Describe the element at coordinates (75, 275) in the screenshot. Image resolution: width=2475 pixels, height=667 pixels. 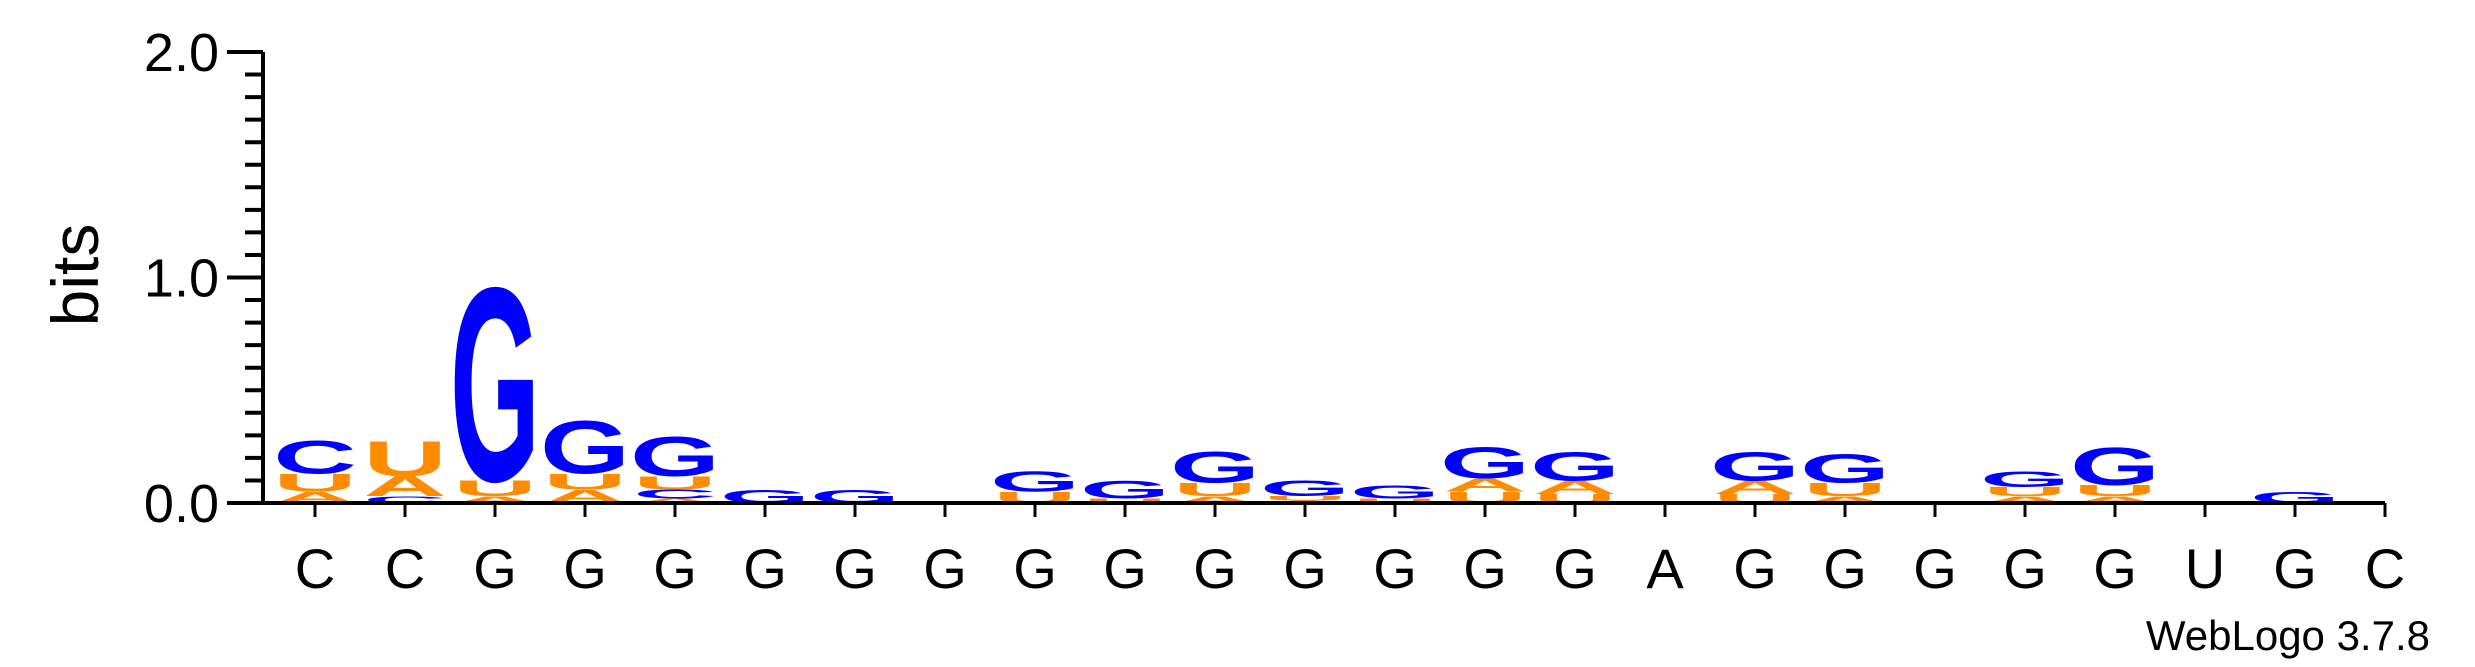
I see `y-axis-title: bits` at that location.